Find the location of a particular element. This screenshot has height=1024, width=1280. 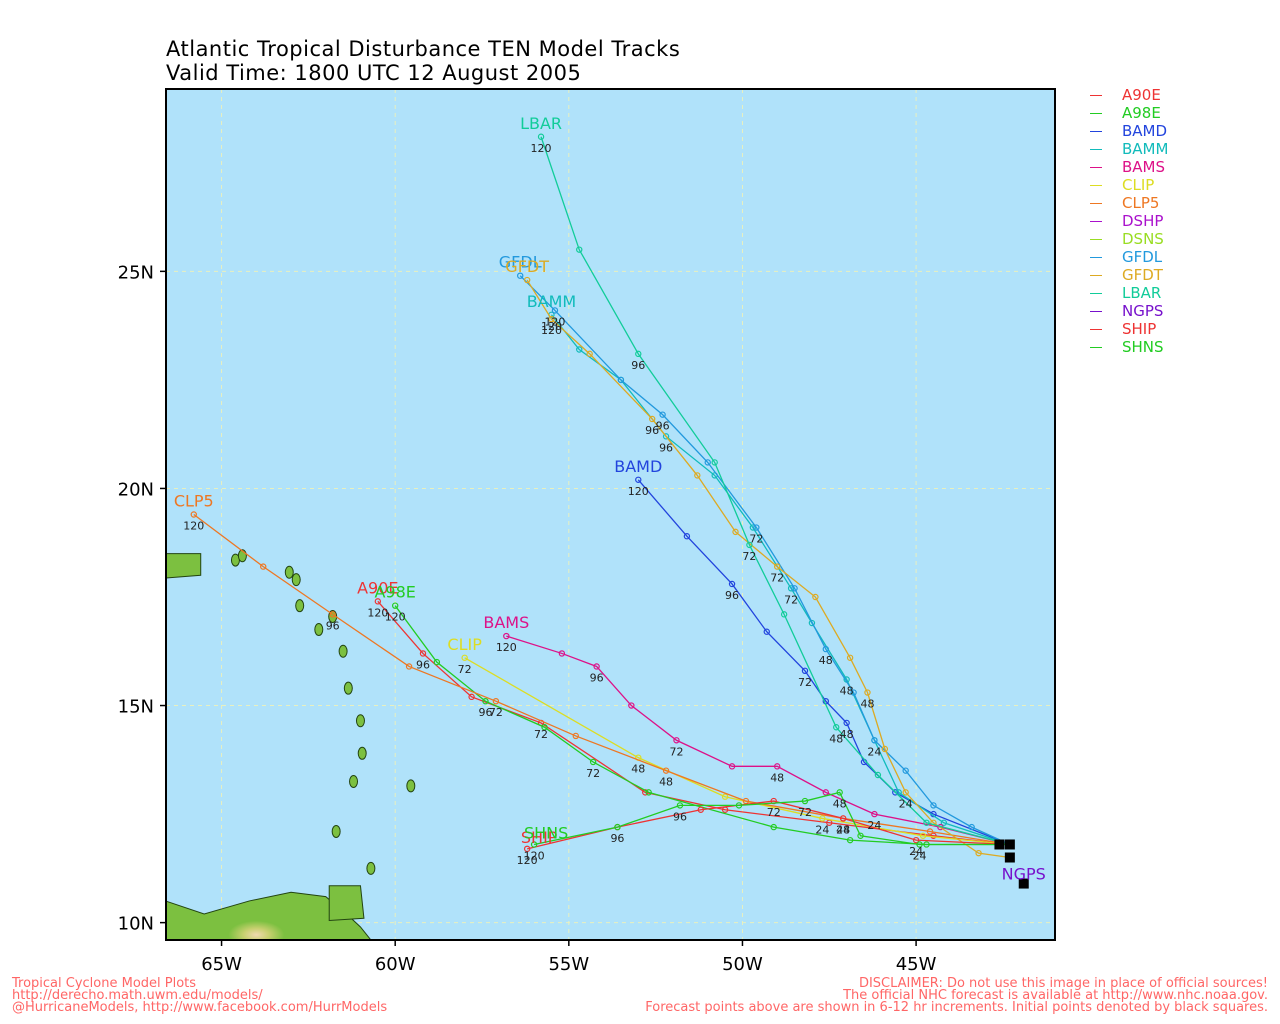

legend-item: BAMS is located at coordinates (1127, 167).